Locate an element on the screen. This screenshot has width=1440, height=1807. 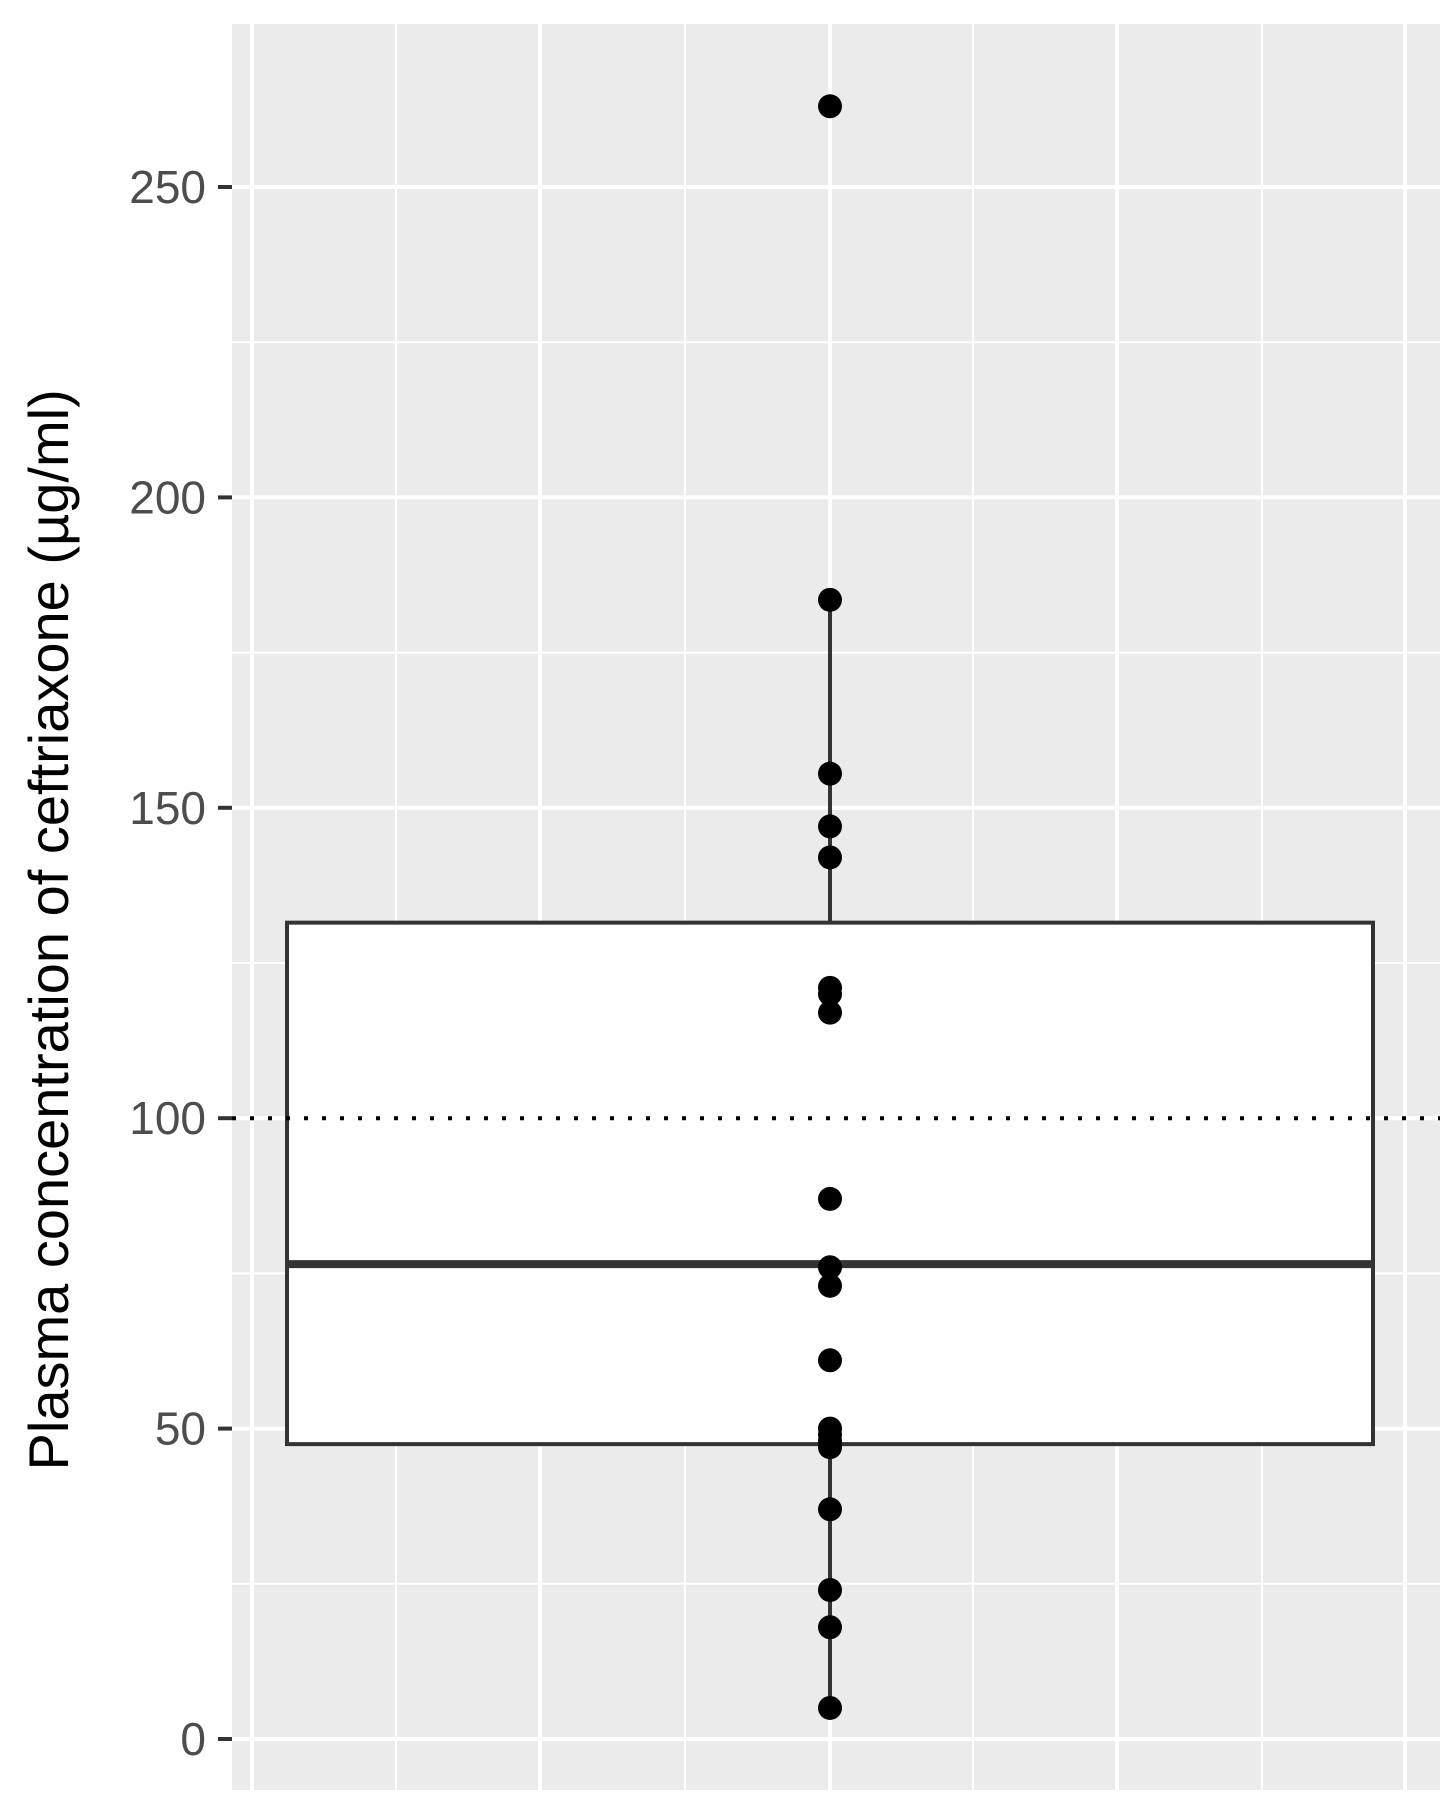
y-tick-label: 200 is located at coordinates (167, 497).